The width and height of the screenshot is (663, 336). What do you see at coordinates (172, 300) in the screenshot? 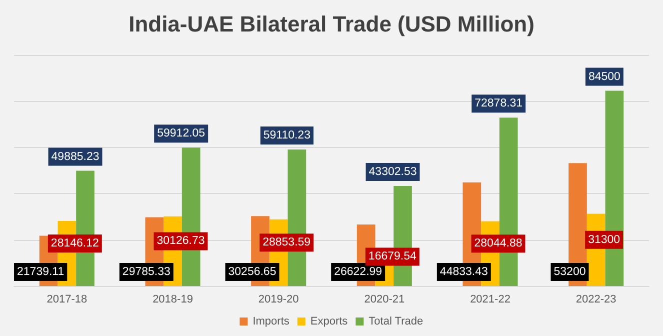
I see `x-tick-label: 2018-19` at bounding box center [172, 300].